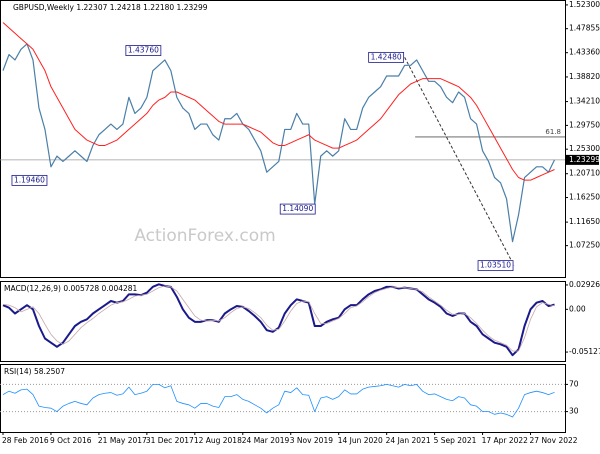 This screenshot has width=600, height=454. Describe the element at coordinates (71, 288) in the screenshot. I see `panel-title: MACD(12,26,9) 0.005728 0.004281` at that location.